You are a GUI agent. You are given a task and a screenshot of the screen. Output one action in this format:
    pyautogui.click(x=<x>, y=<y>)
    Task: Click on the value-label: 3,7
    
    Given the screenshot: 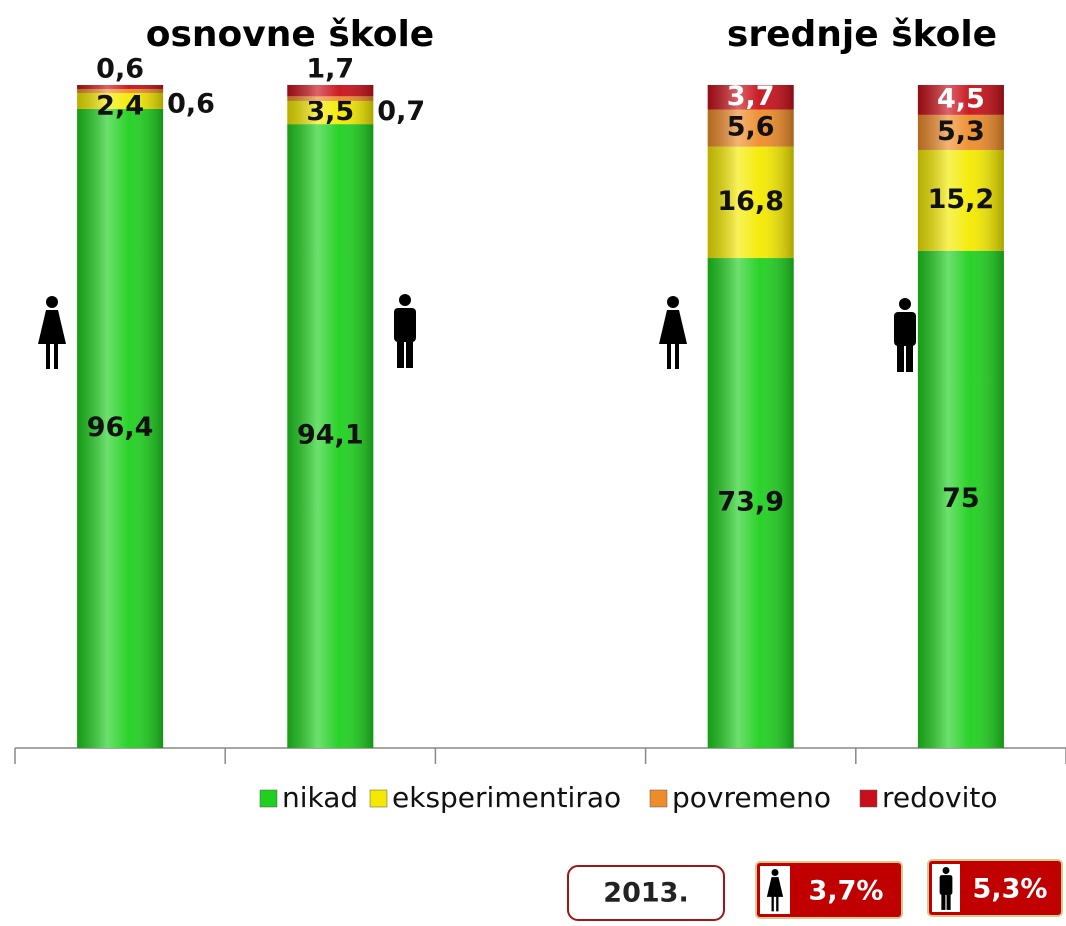 What is the action you would take?
    pyautogui.click(x=751, y=96)
    